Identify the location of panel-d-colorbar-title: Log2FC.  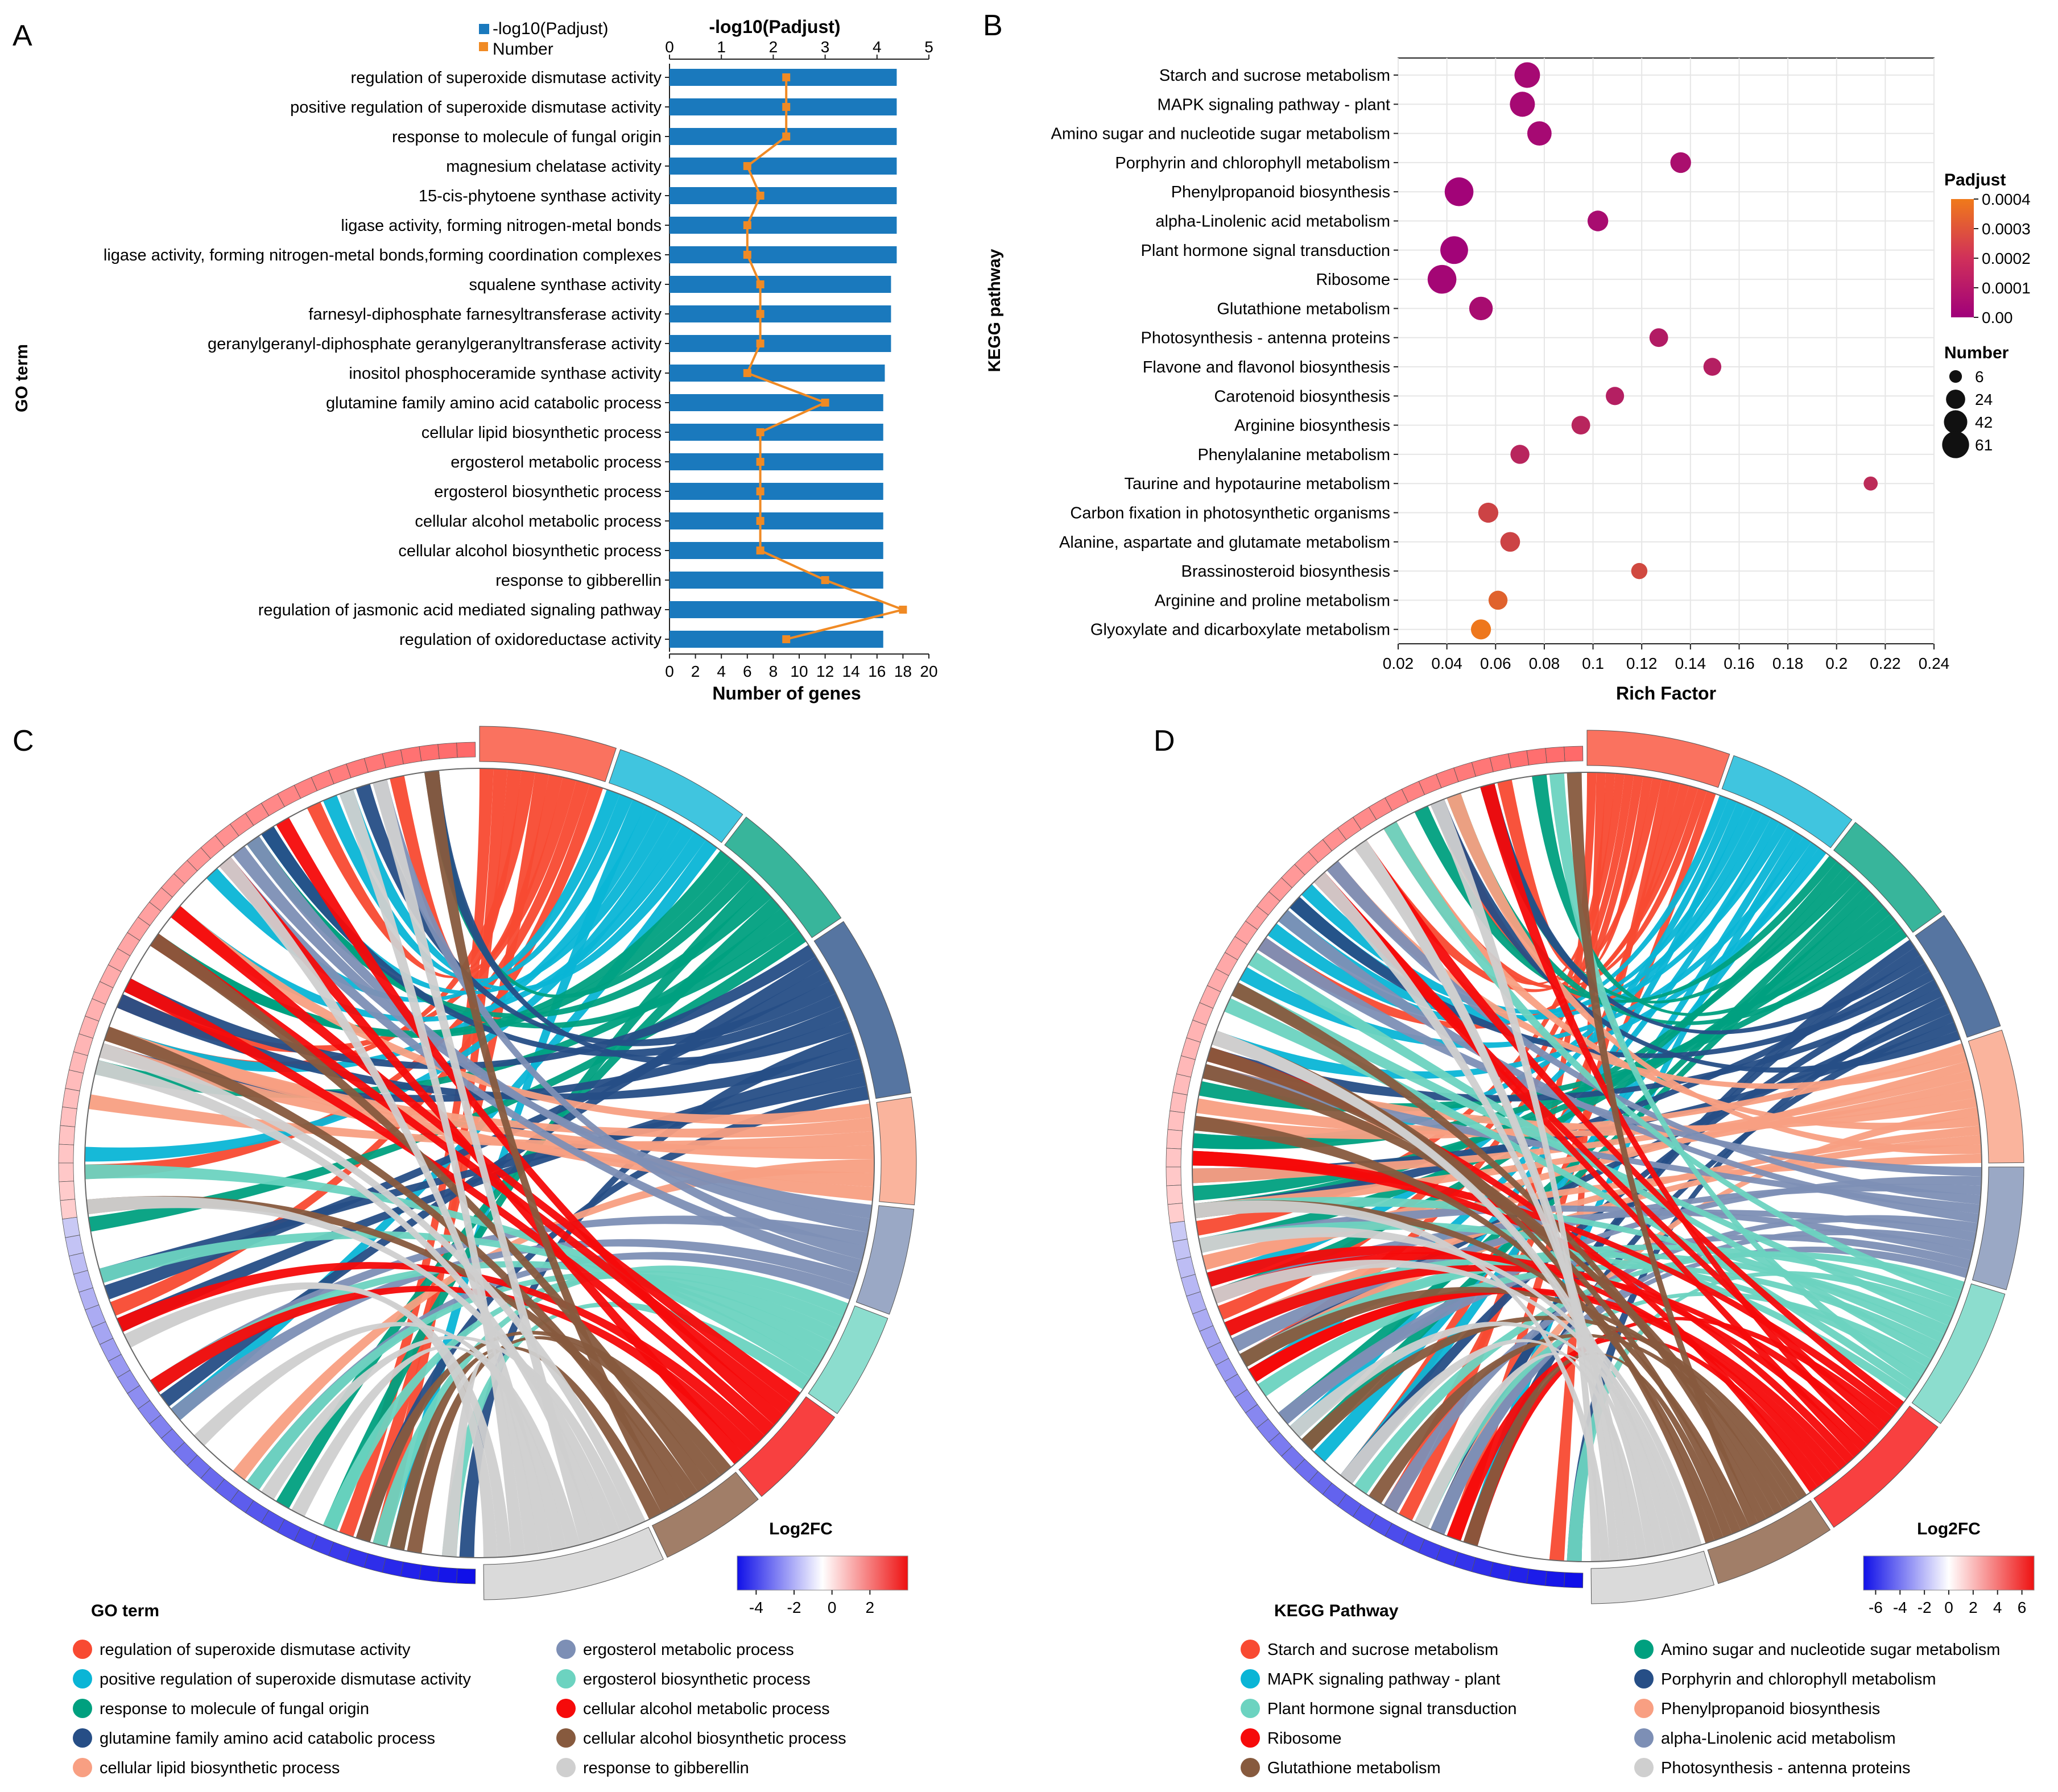
(1949, 1529).